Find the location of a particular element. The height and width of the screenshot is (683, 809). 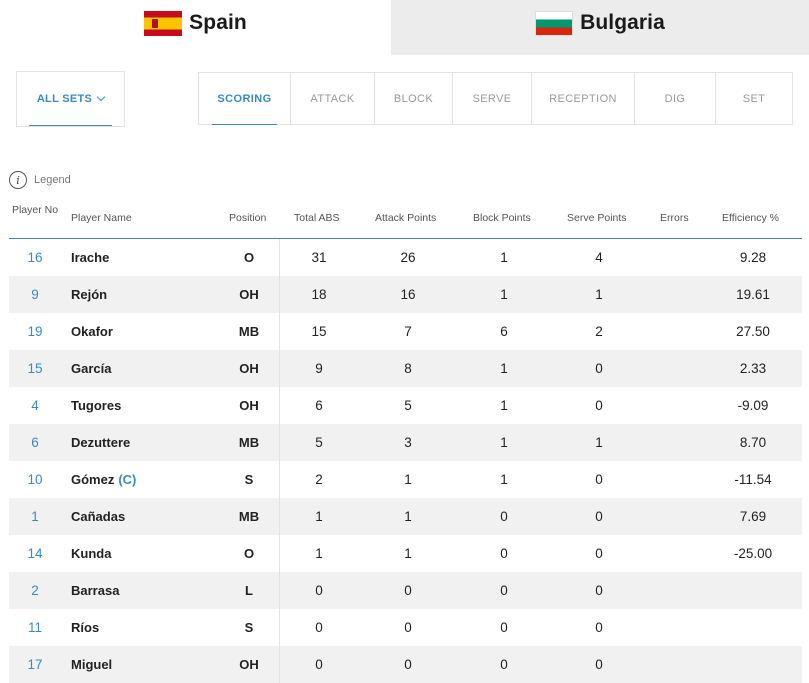

player-name-text: Rejón is located at coordinates (89, 294).